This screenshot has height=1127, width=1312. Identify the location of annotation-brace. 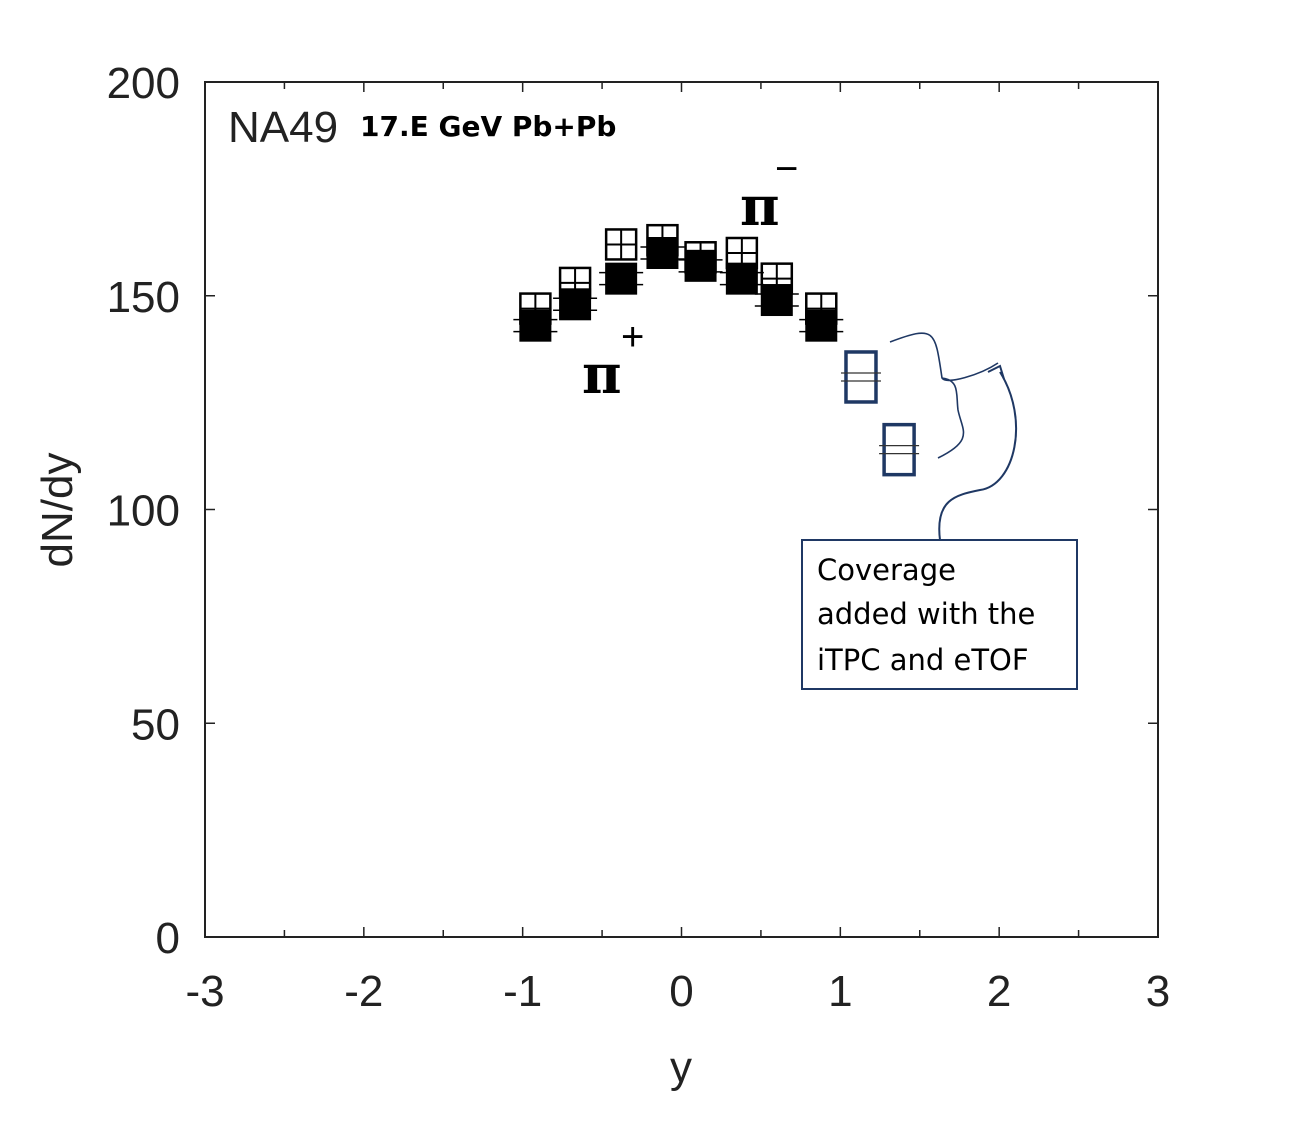
(944, 395).